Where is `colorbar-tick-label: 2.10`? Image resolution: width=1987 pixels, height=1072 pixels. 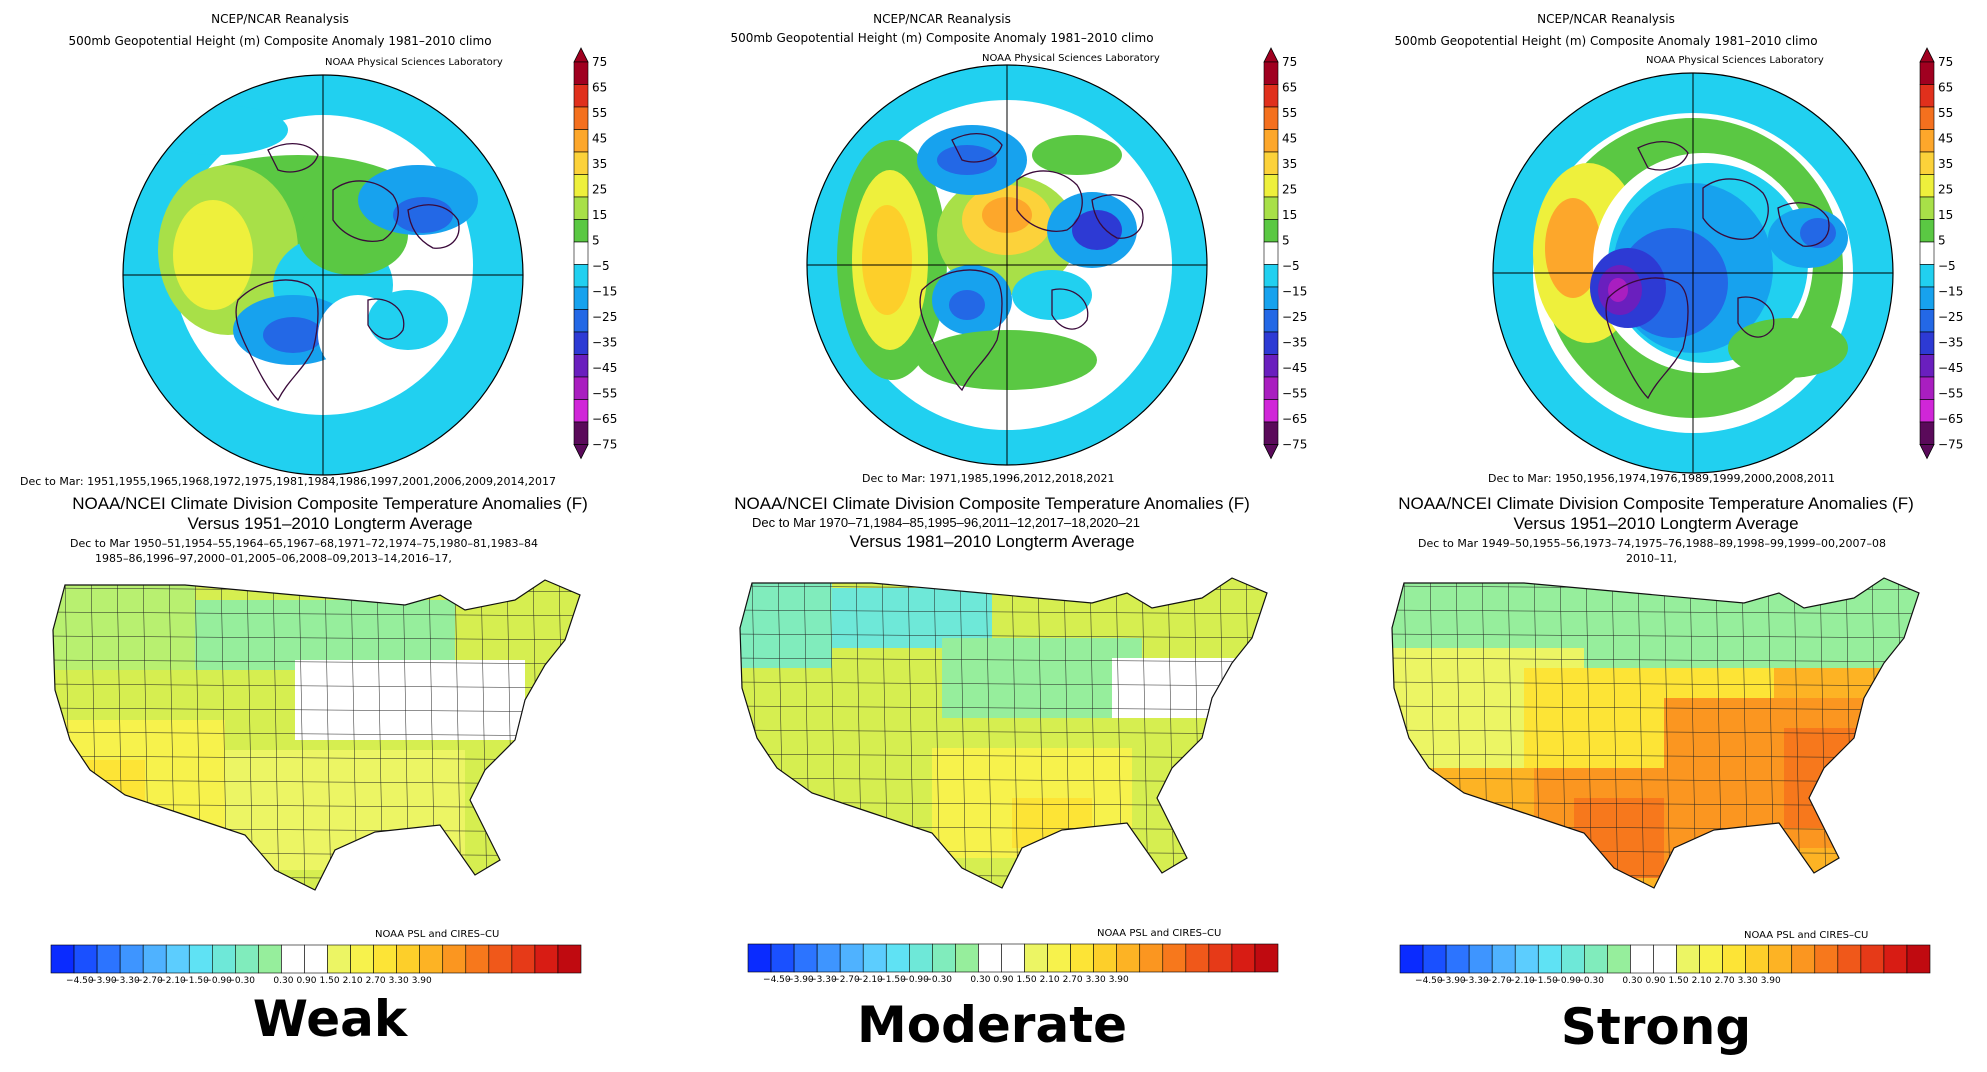
colorbar-tick-label: 2.10 is located at coordinates (353, 981).